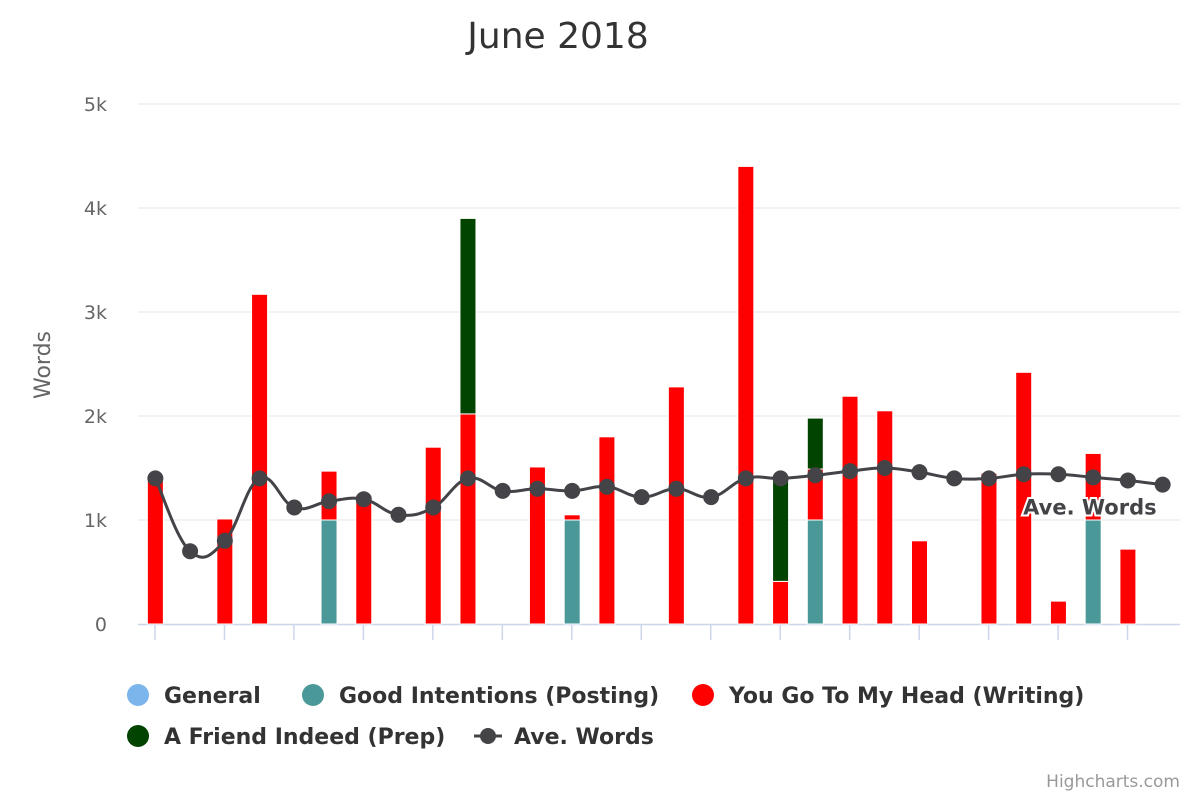  Describe the element at coordinates (95, 365) in the screenshot. I see `y-axis-ticks: 0 1k 2k 3k 4k 5k` at that location.